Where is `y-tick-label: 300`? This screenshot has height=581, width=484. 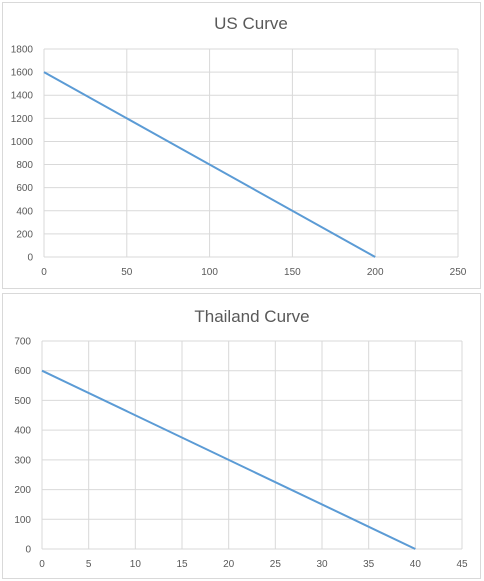 y-tick-label: 300 is located at coordinates (22, 460).